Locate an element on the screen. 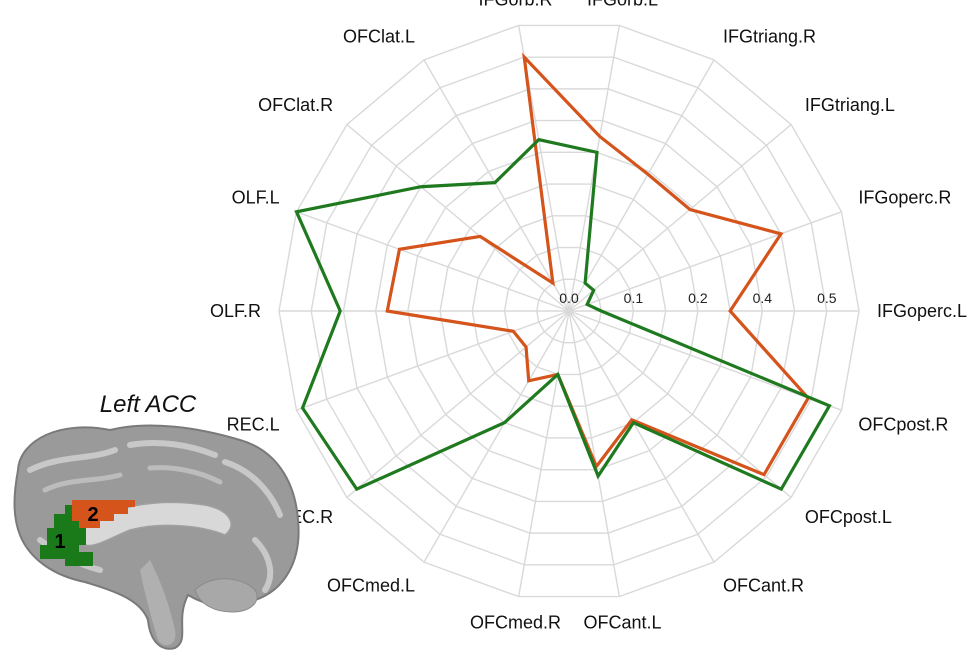  brain-inset: Left ACC 1 2 is located at coordinates (156, 520).